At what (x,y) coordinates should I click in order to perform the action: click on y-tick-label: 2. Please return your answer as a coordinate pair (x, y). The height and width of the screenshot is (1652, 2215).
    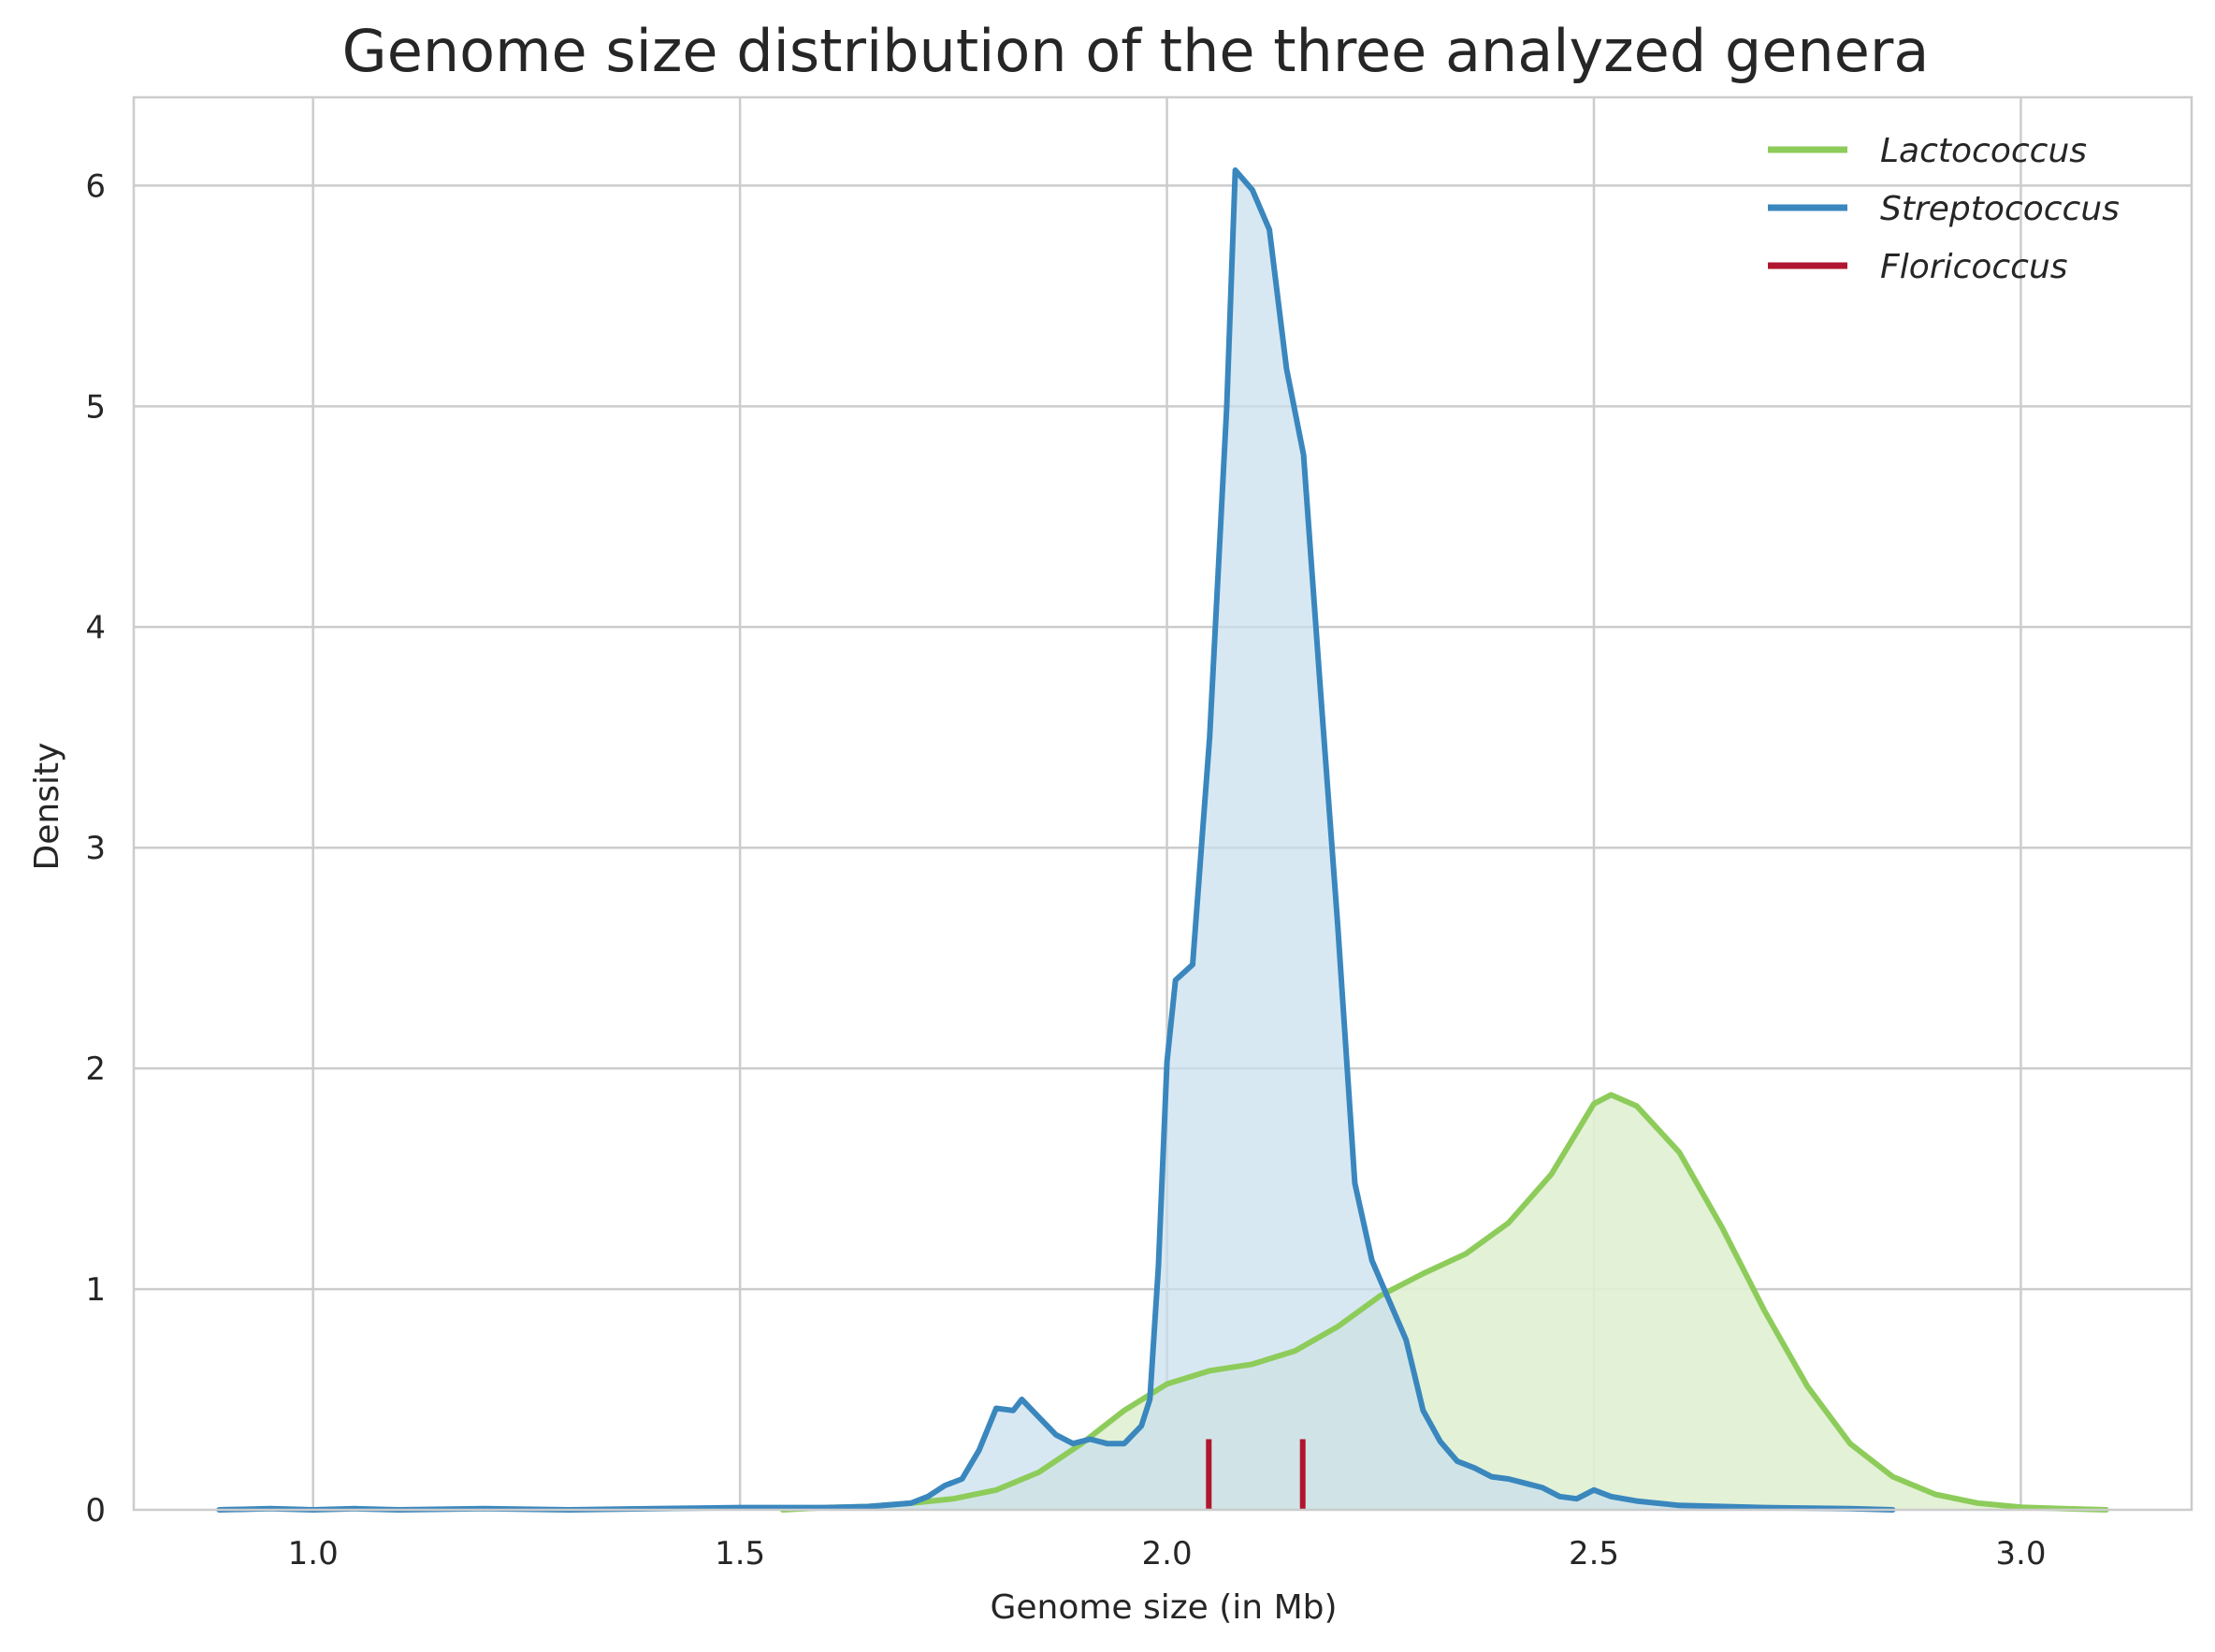
    Looking at the image, I should click on (95, 1069).